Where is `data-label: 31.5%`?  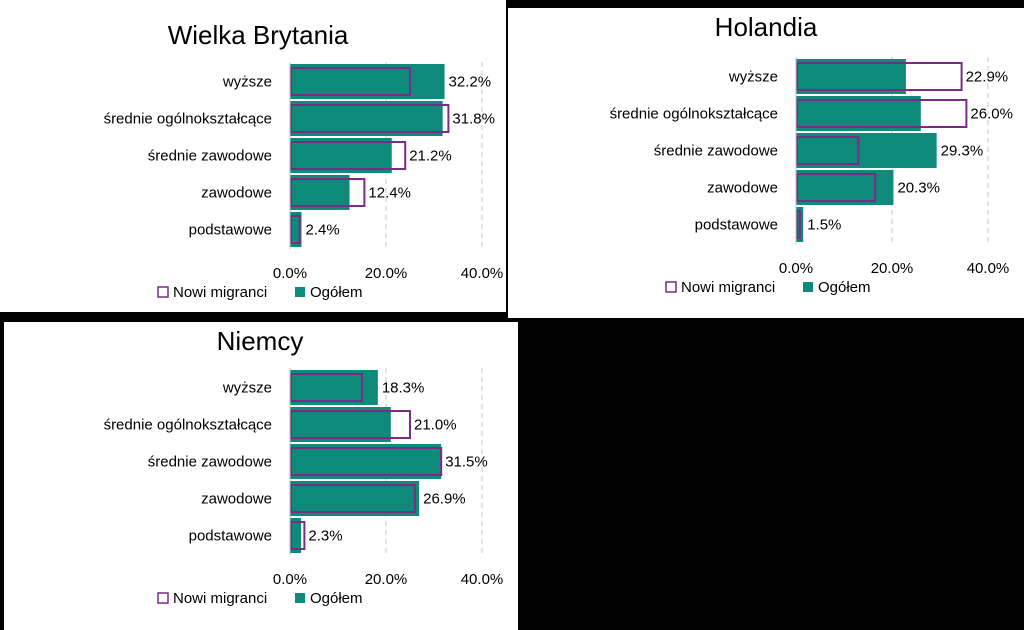
data-label: 31.5% is located at coordinates (466, 462).